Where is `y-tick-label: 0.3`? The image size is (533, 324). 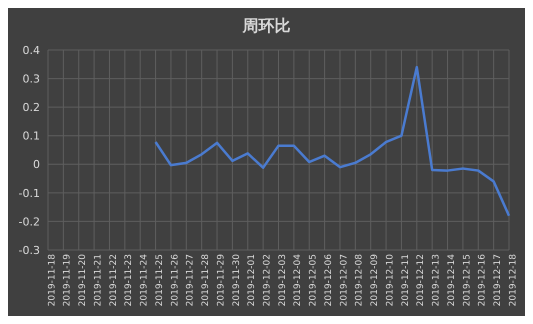 y-tick-label: 0.3 is located at coordinates (31, 79).